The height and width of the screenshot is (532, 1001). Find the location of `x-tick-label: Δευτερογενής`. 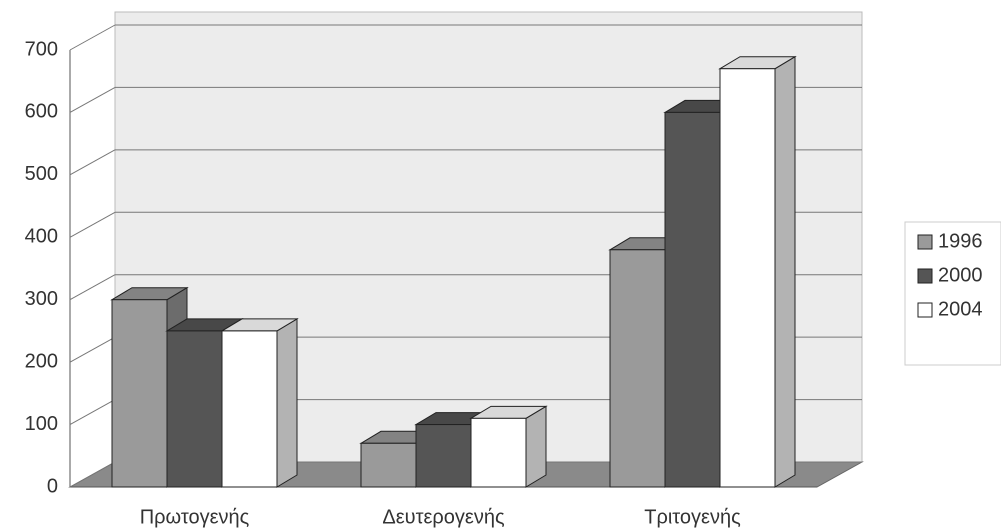

x-tick-label: Δευτερογενής is located at coordinates (443, 517).